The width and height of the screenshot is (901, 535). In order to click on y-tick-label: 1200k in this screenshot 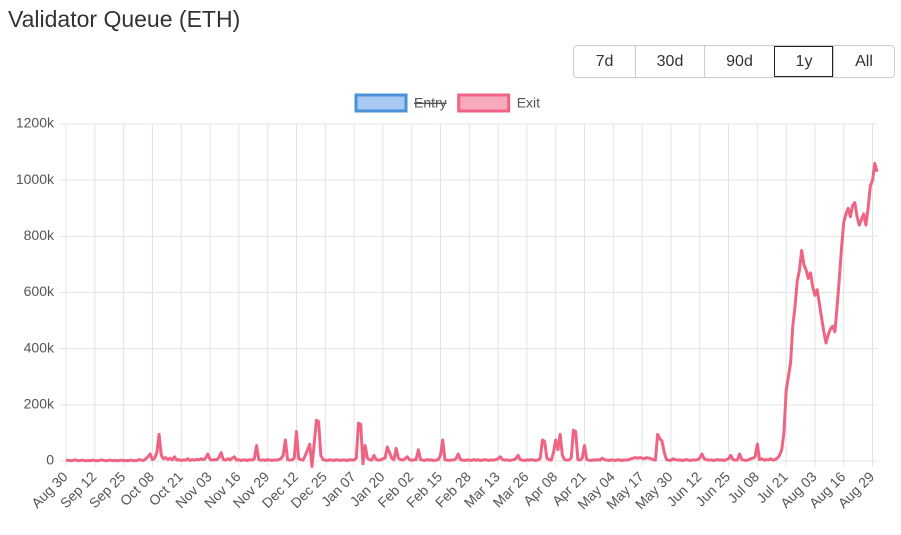, I will do `click(35, 123)`.